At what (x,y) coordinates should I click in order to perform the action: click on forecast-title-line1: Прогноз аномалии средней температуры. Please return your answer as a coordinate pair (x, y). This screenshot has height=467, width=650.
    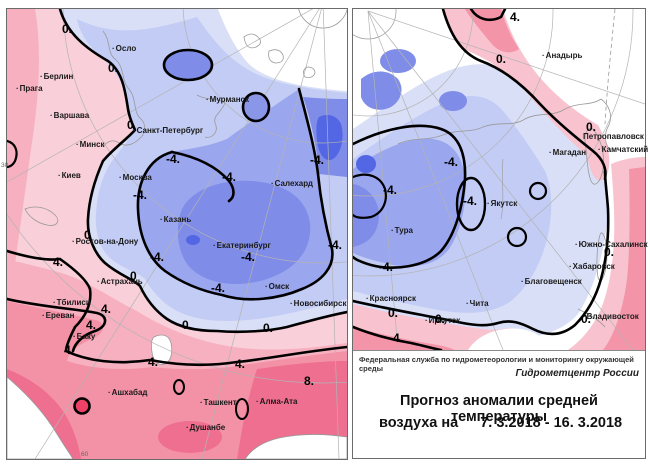
    Looking at the image, I should click on (499, 409).